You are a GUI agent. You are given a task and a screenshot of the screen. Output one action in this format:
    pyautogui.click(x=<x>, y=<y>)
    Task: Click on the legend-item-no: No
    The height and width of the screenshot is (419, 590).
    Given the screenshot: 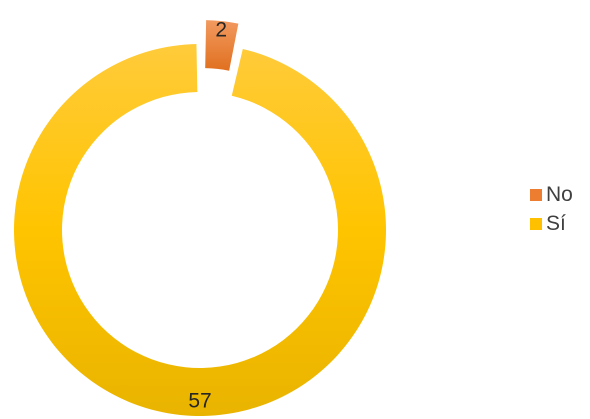 What is the action you would take?
    pyautogui.click(x=551, y=194)
    